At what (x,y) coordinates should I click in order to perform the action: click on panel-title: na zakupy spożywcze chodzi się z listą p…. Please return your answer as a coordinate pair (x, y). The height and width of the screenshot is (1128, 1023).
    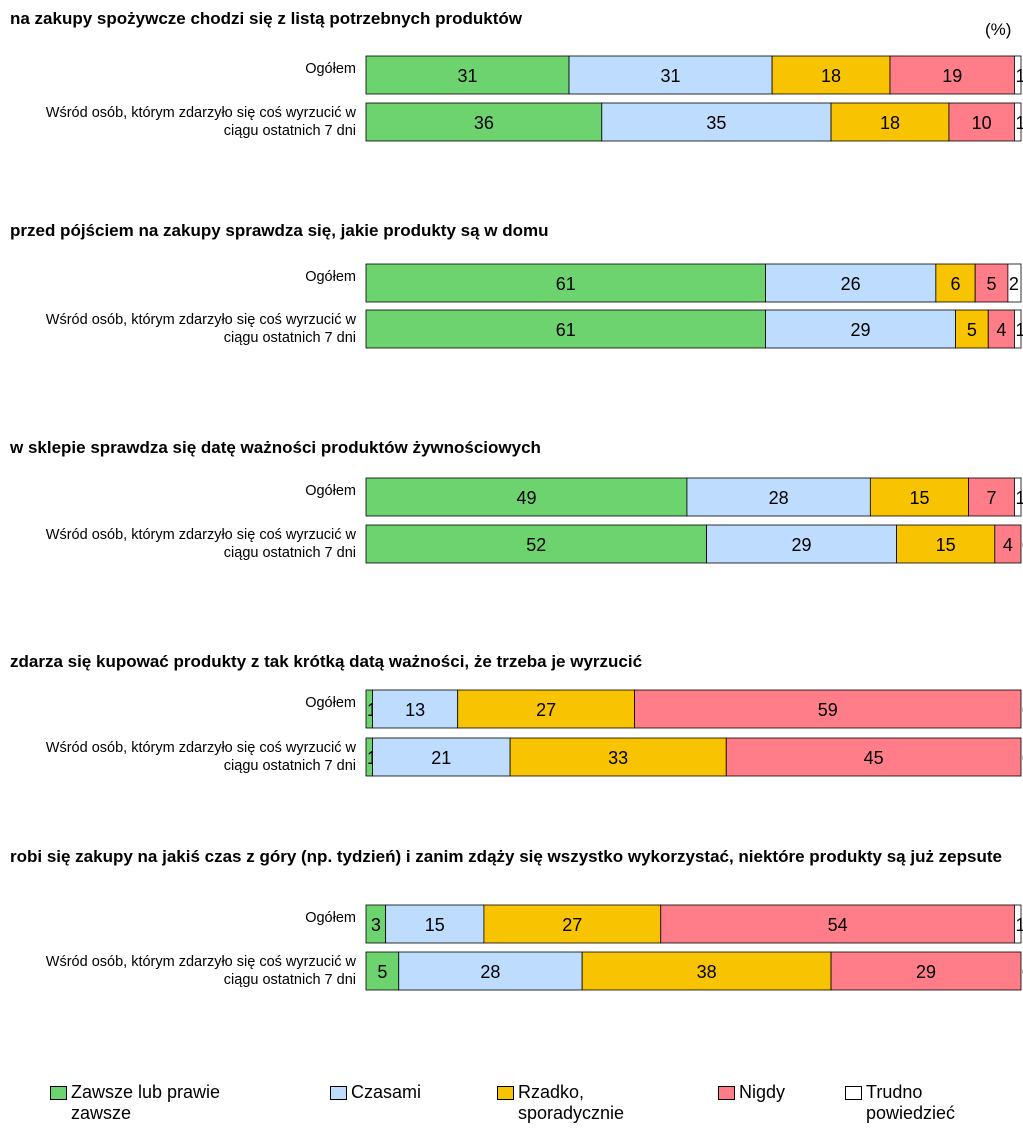
    Looking at the image, I should click on (266, 18).